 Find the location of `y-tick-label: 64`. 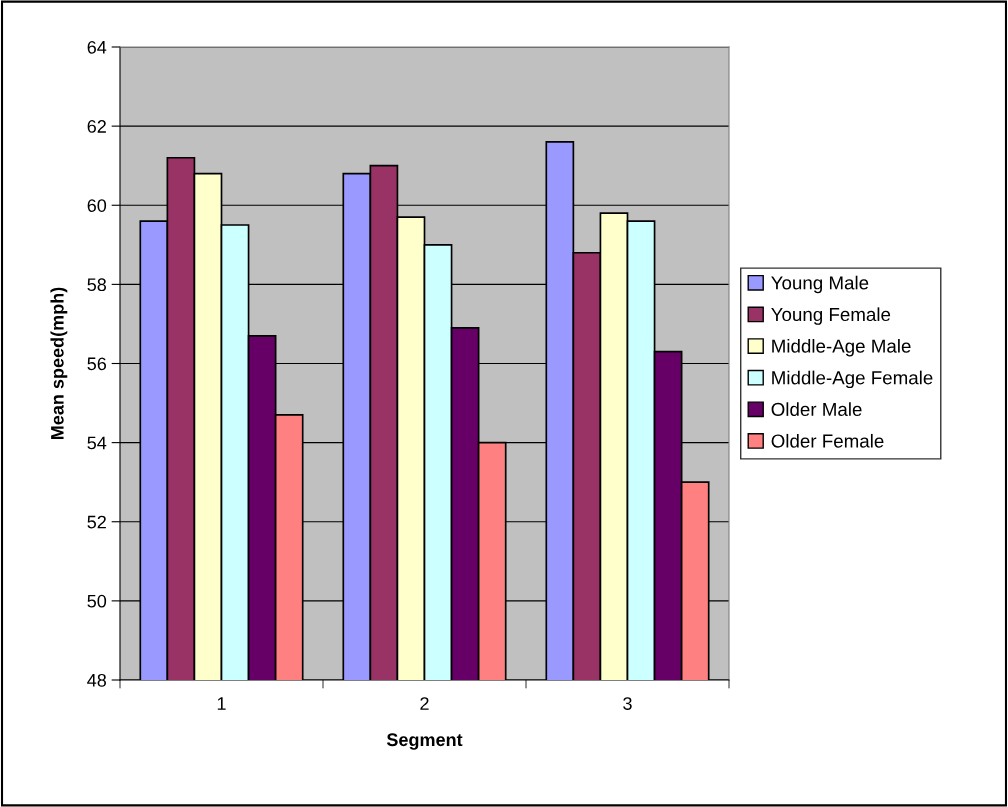

y-tick-label: 64 is located at coordinates (97, 47).